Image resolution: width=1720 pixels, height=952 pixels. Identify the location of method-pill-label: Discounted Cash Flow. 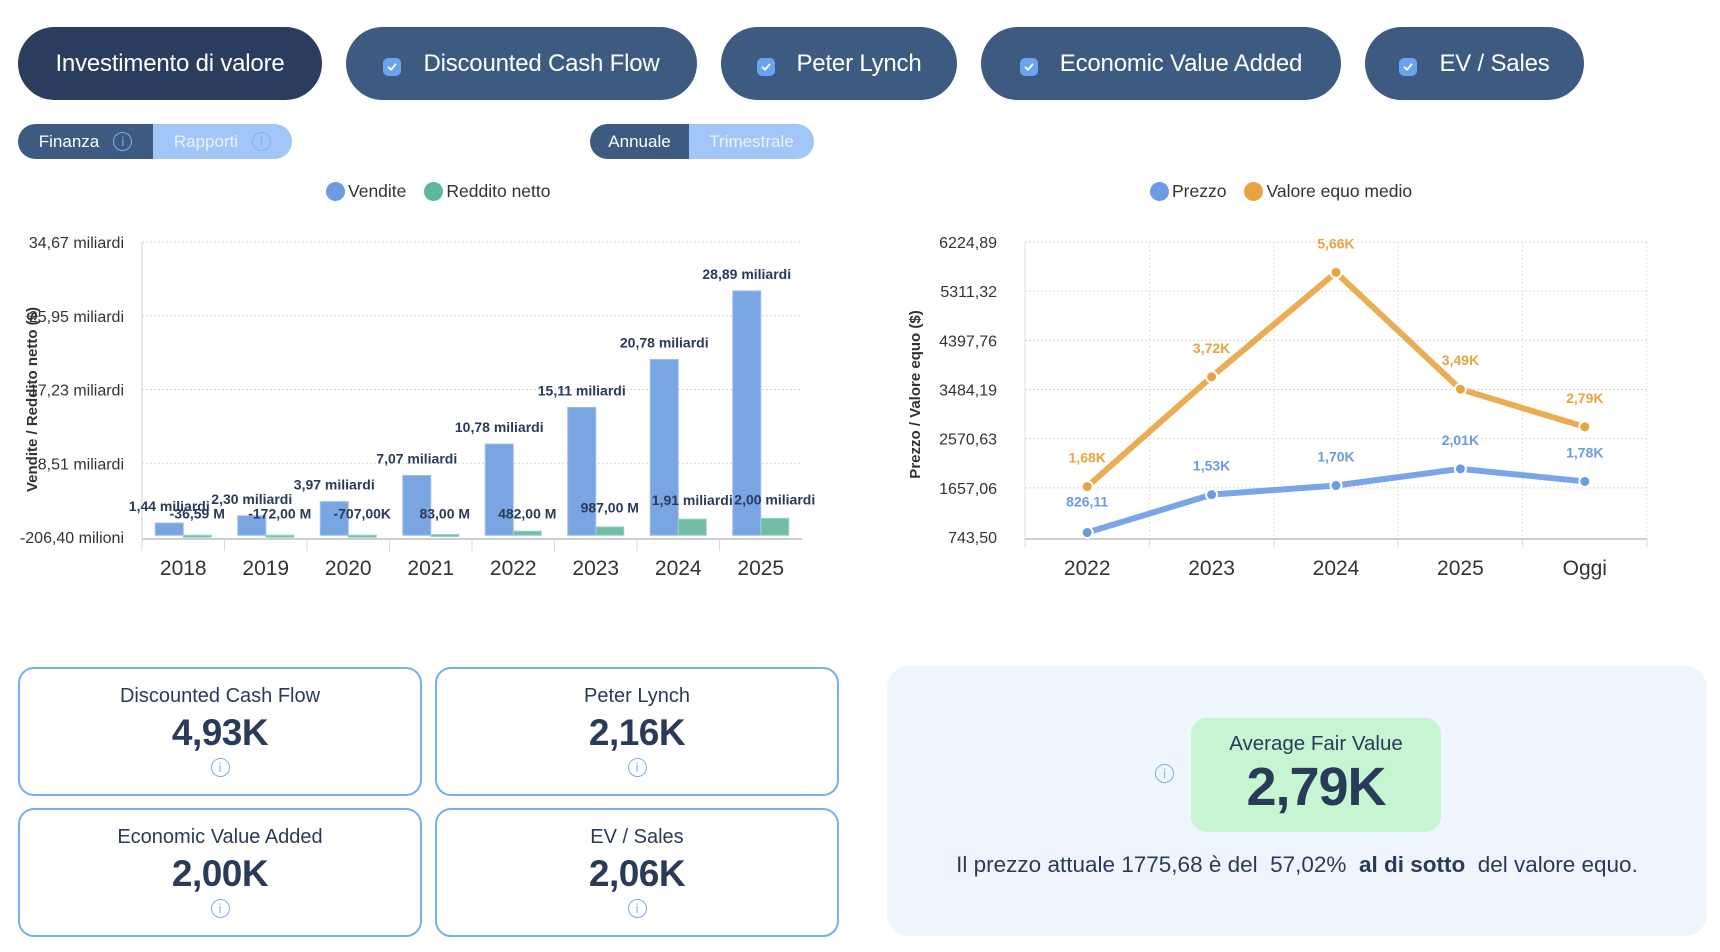
(541, 63).